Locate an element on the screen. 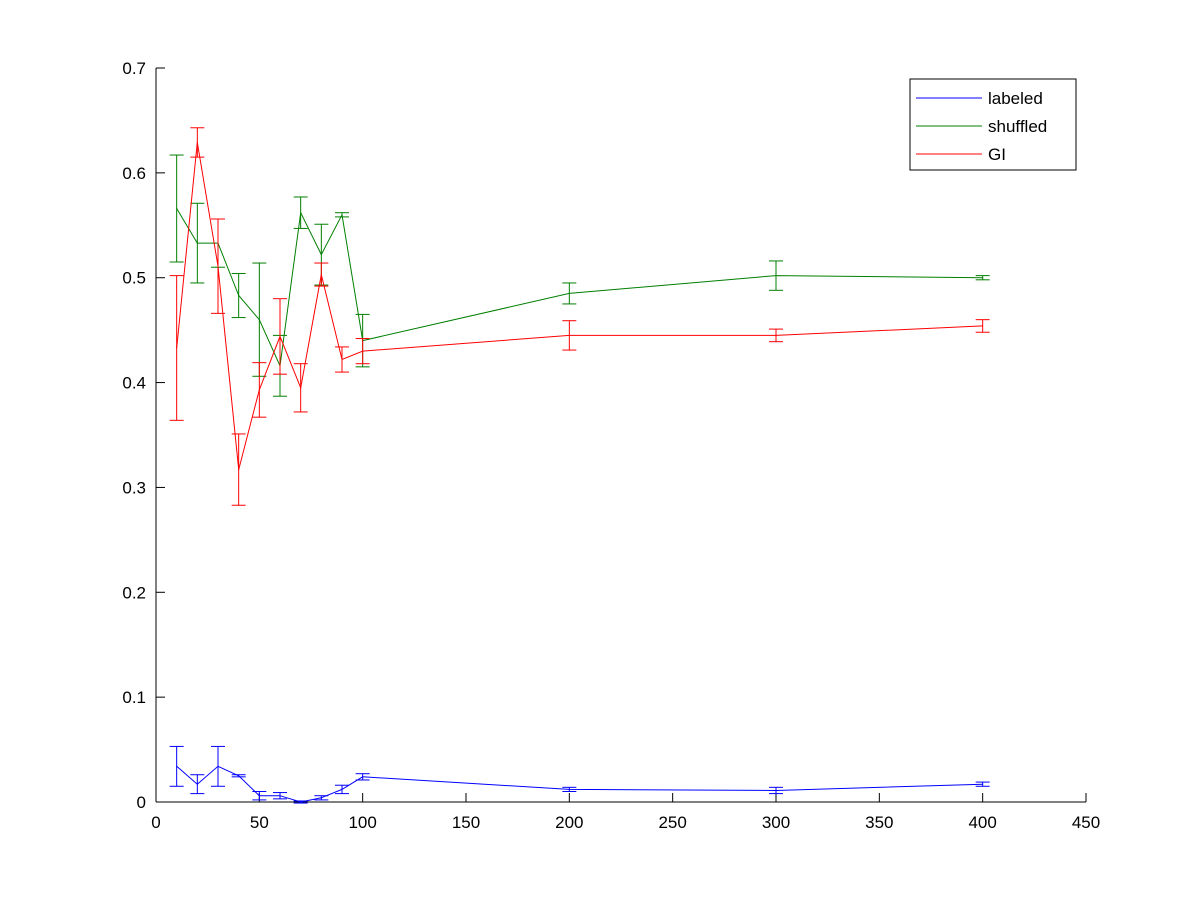 Image resolution: width=1200 pixels, height=901 pixels. x-tick-label: 100 is located at coordinates (362, 822).